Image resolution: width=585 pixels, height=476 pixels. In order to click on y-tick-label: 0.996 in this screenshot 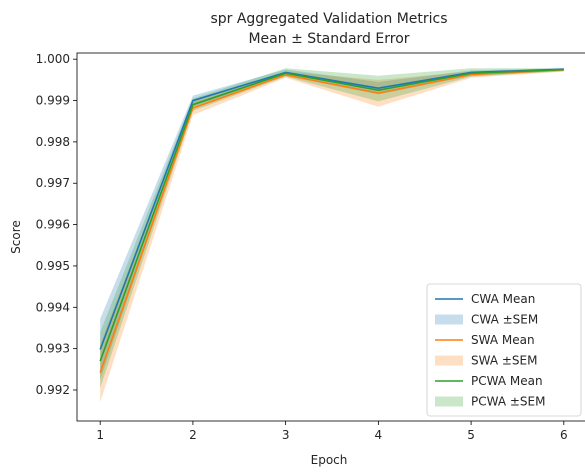, I will do `click(53, 225)`.